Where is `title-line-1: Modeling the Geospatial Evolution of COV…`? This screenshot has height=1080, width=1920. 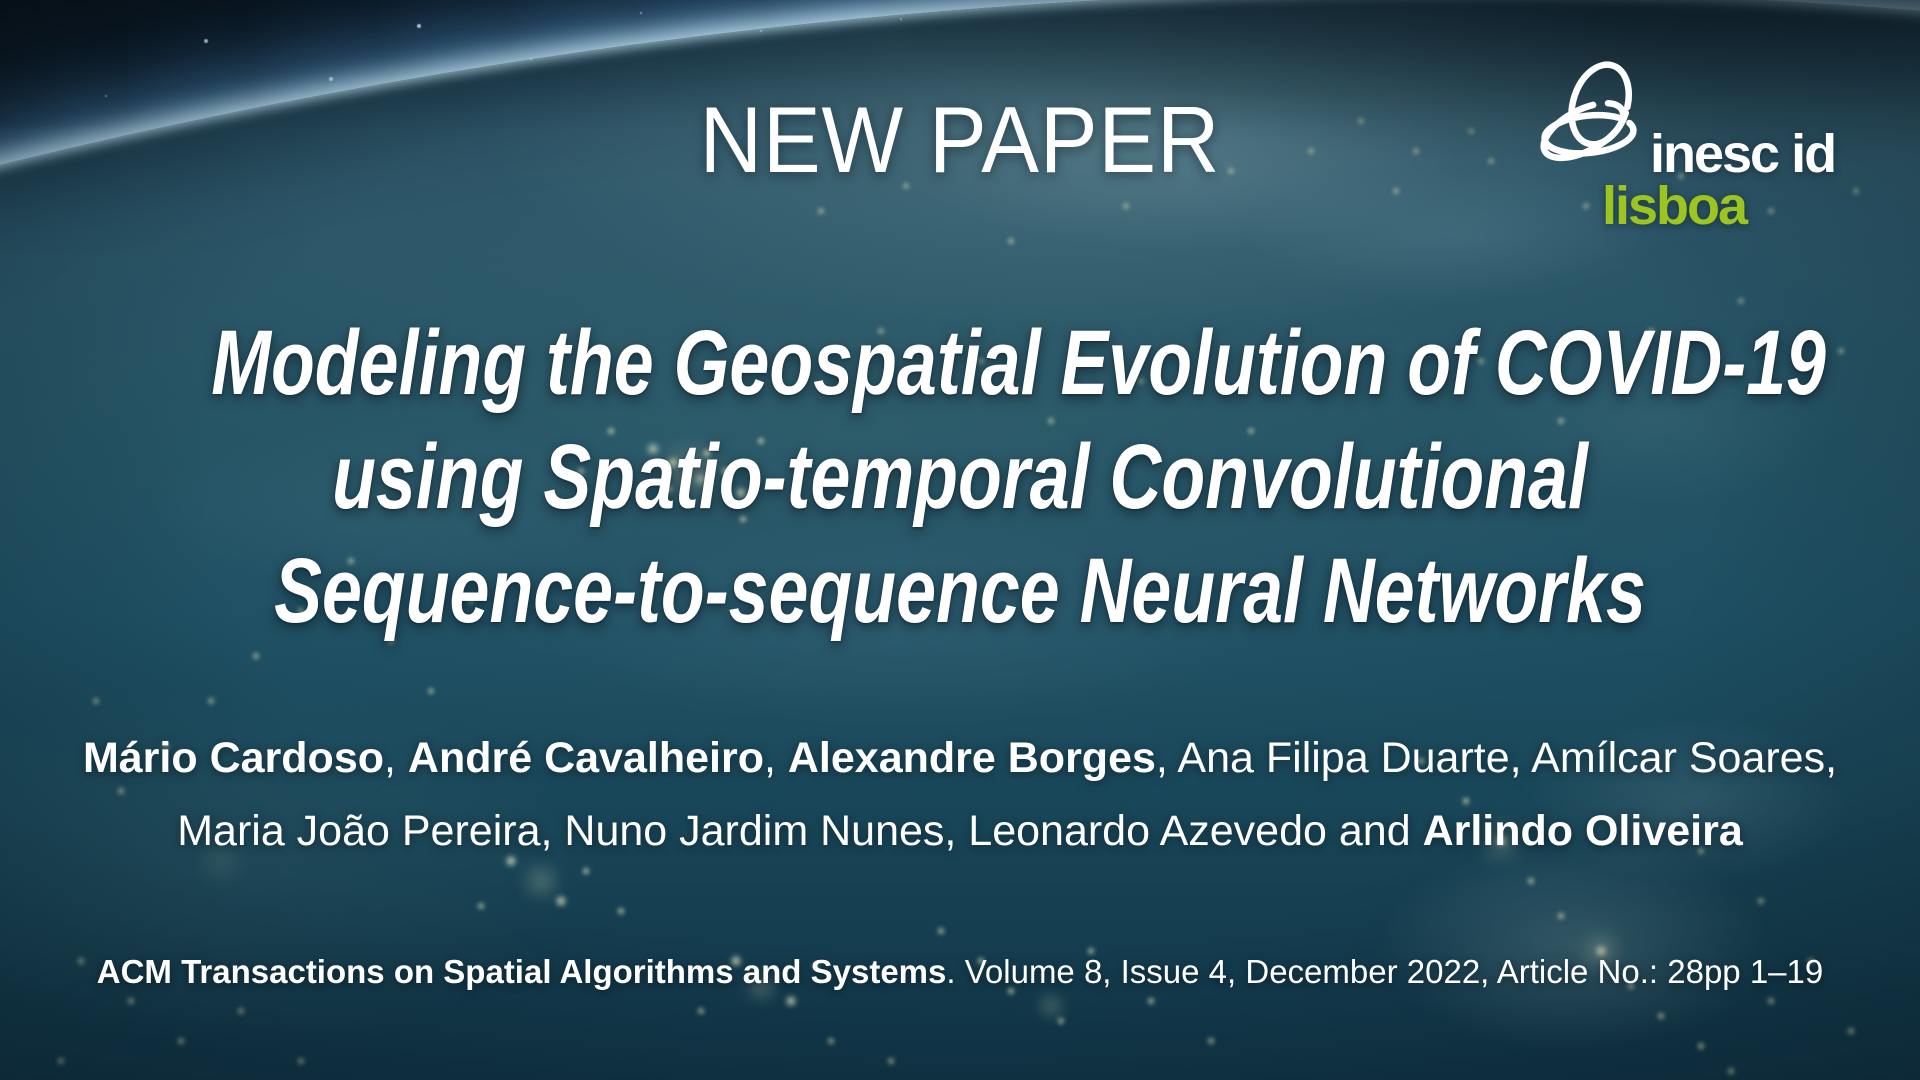
title-line-1: Modeling the Geospatial Evolution of COV… is located at coordinates (1018, 363).